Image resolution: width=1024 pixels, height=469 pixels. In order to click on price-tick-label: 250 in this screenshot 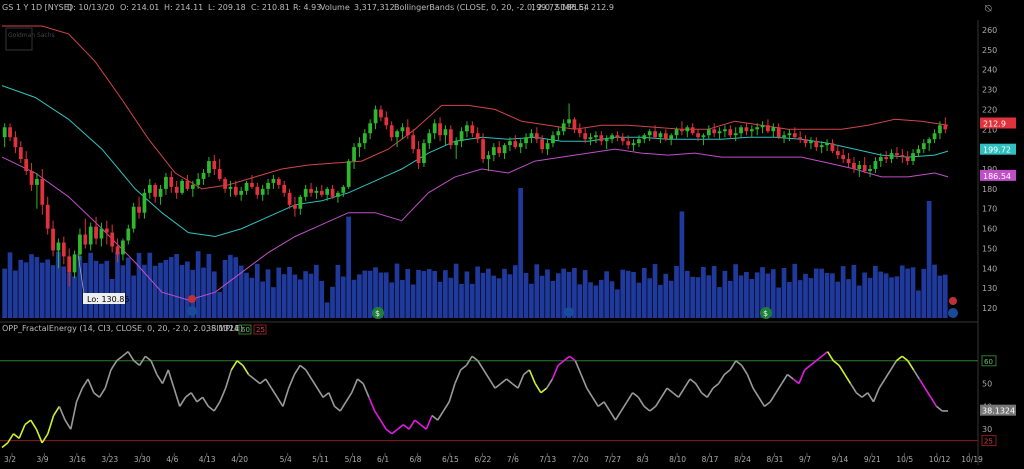, I will do `click(989, 50)`.